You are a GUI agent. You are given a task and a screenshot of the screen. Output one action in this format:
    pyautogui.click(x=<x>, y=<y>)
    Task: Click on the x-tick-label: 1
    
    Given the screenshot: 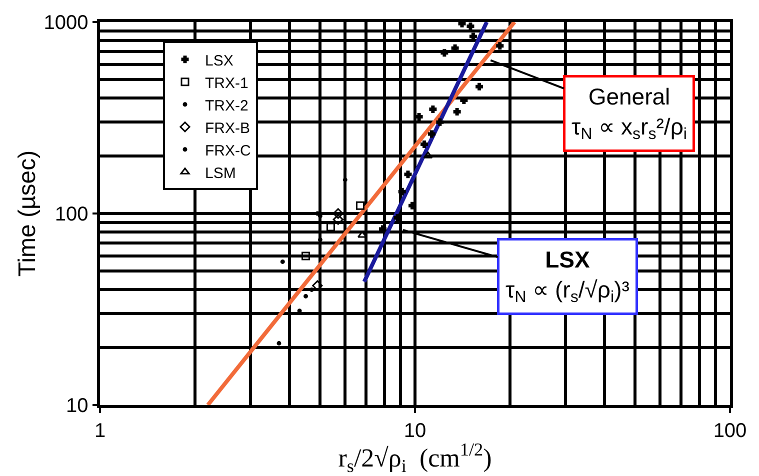 What is the action you would take?
    pyautogui.click(x=100, y=431)
    